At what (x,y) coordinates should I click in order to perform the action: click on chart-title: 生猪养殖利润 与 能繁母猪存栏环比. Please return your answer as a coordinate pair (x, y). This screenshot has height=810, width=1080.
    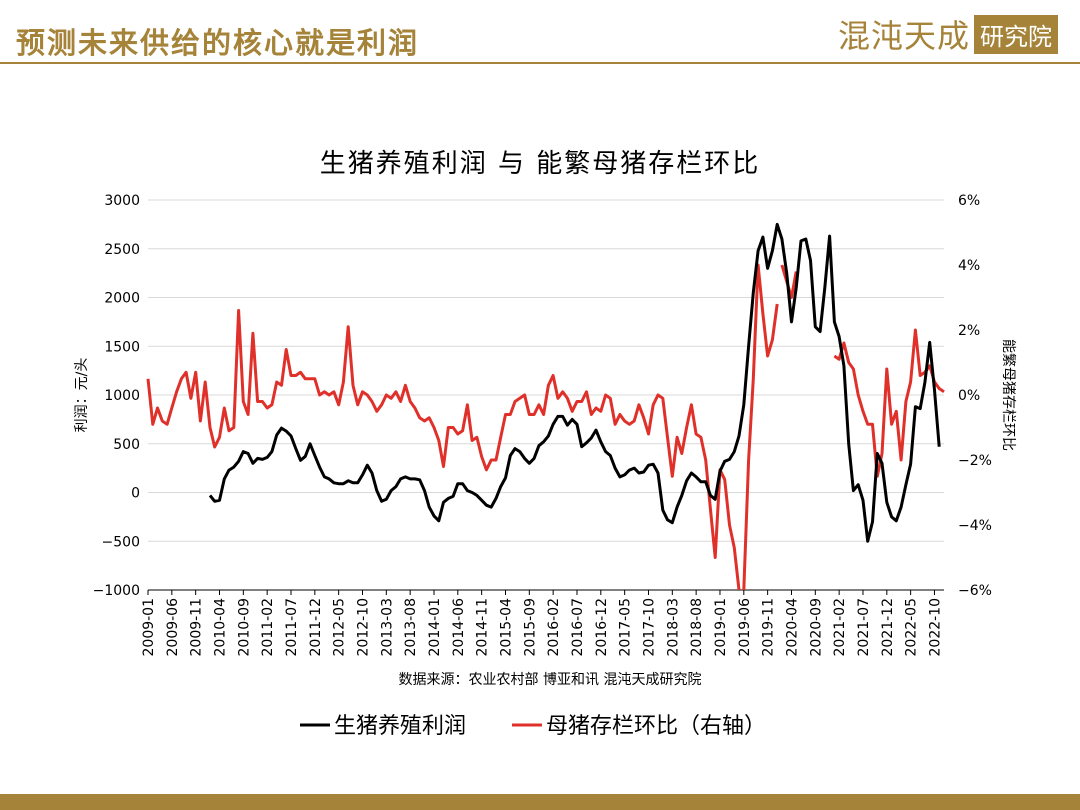
    Looking at the image, I should click on (540, 164).